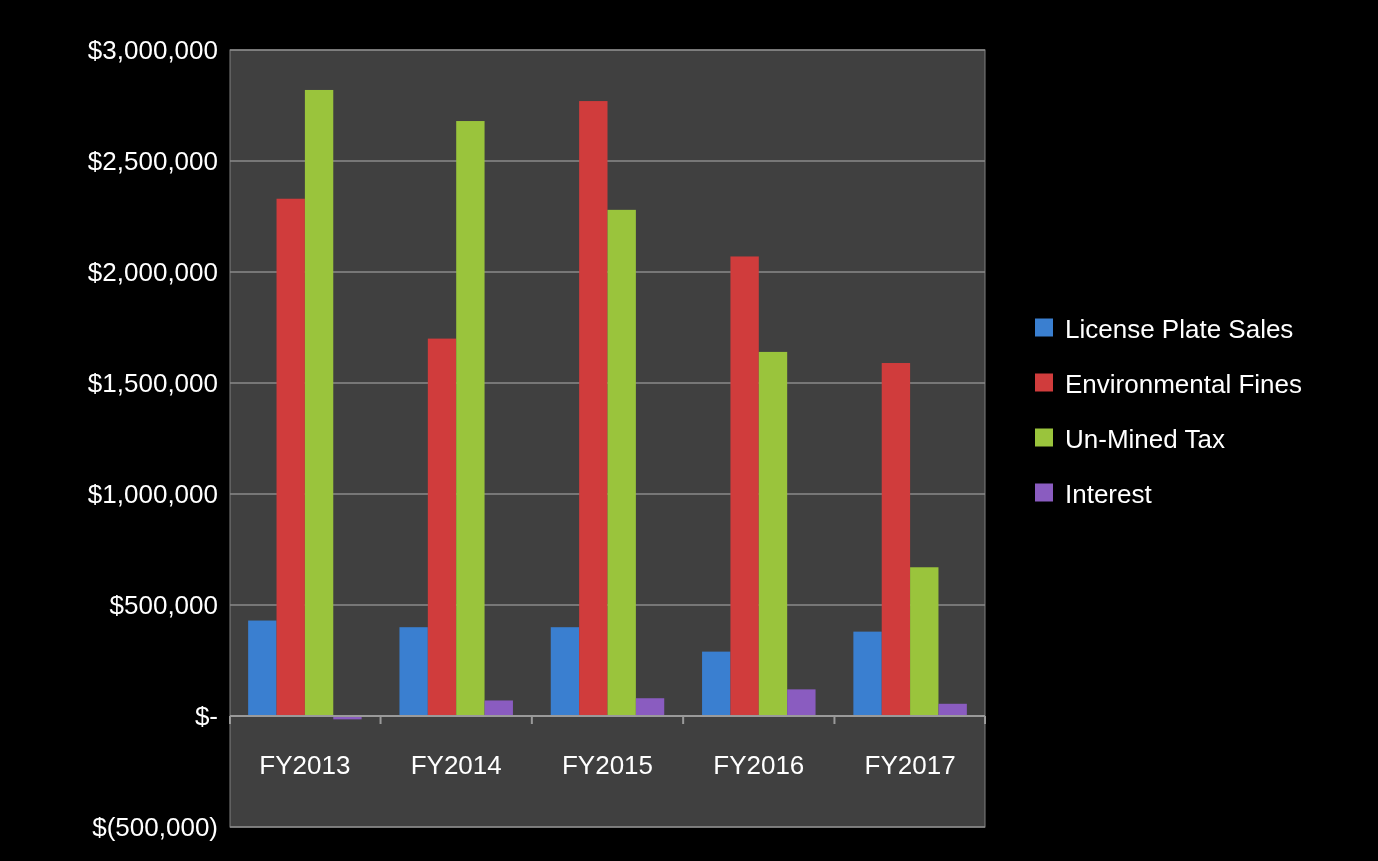  What do you see at coordinates (152, 50) in the screenshot?
I see `y-tick-label: $3,000,000` at bounding box center [152, 50].